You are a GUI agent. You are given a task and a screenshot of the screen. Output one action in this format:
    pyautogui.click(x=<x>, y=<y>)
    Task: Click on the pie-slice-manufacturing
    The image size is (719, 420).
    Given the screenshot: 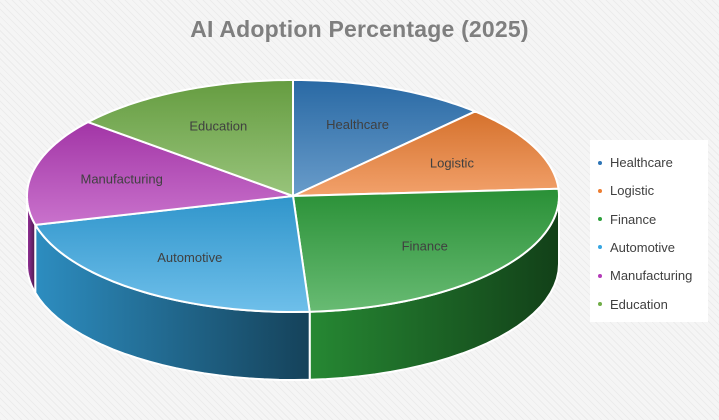 What is the action you would take?
    pyautogui.click(x=160, y=173)
    